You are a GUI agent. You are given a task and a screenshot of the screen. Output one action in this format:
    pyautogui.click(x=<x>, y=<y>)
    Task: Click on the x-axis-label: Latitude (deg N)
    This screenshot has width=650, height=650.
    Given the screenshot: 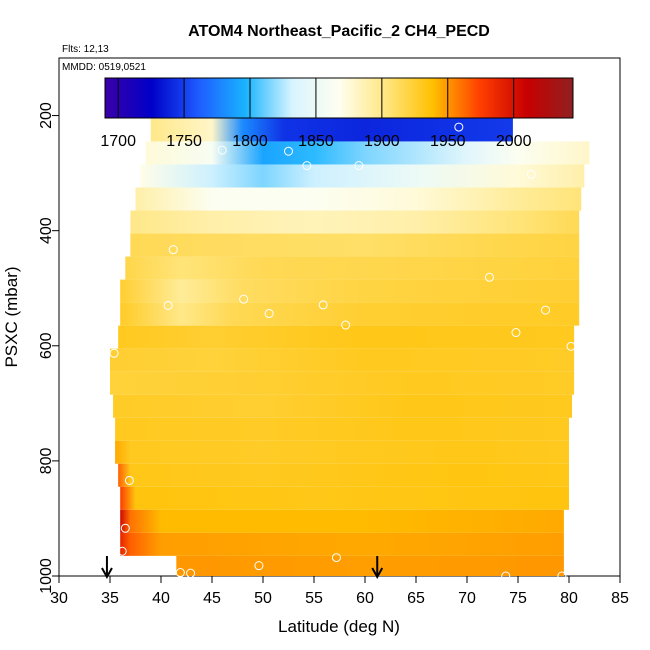 What is the action you would take?
    pyautogui.click(x=339, y=626)
    